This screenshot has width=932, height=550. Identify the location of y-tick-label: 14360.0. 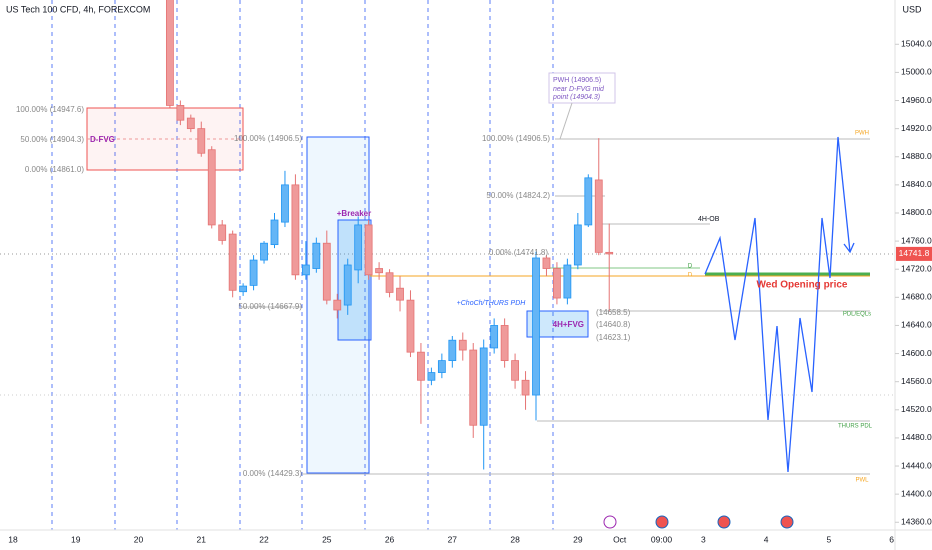
(916, 522).